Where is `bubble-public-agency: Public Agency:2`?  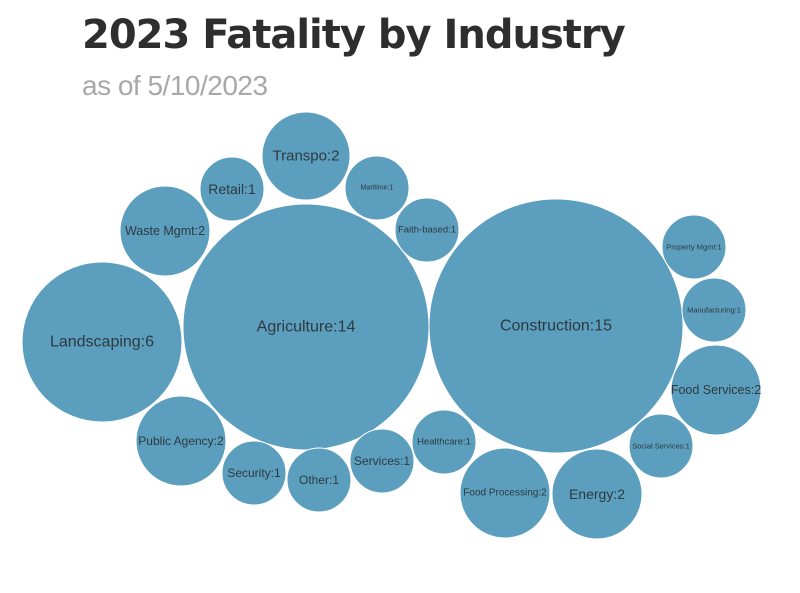 bubble-public-agency: Public Agency:2 is located at coordinates (181, 441).